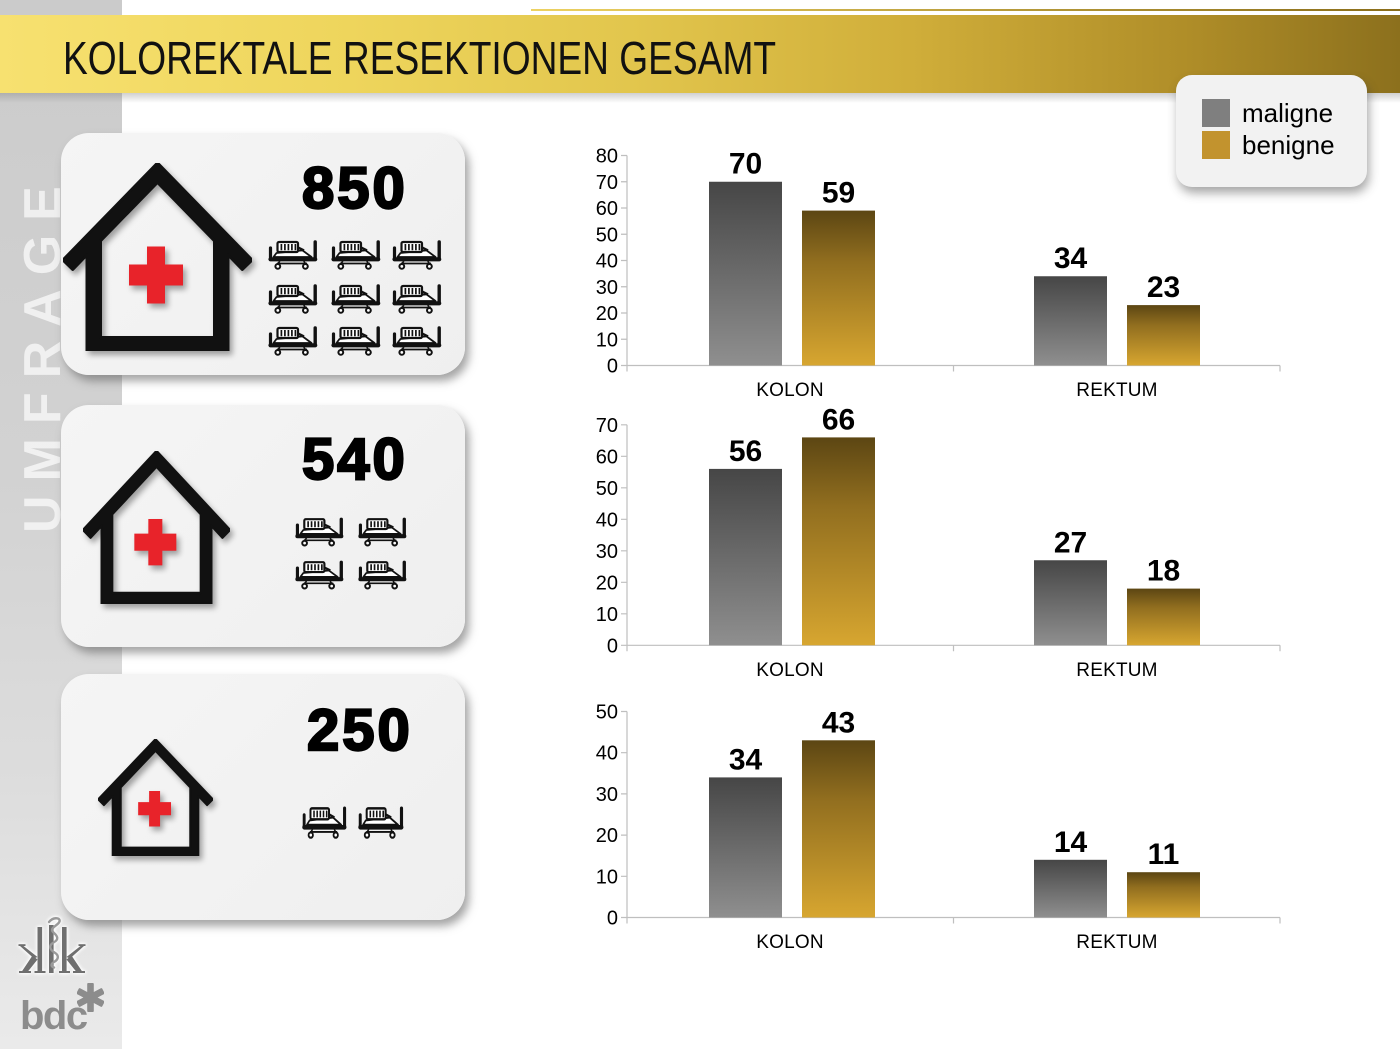 The image size is (1400, 1049). I want to click on svg-text: 59, so click(838, 193).